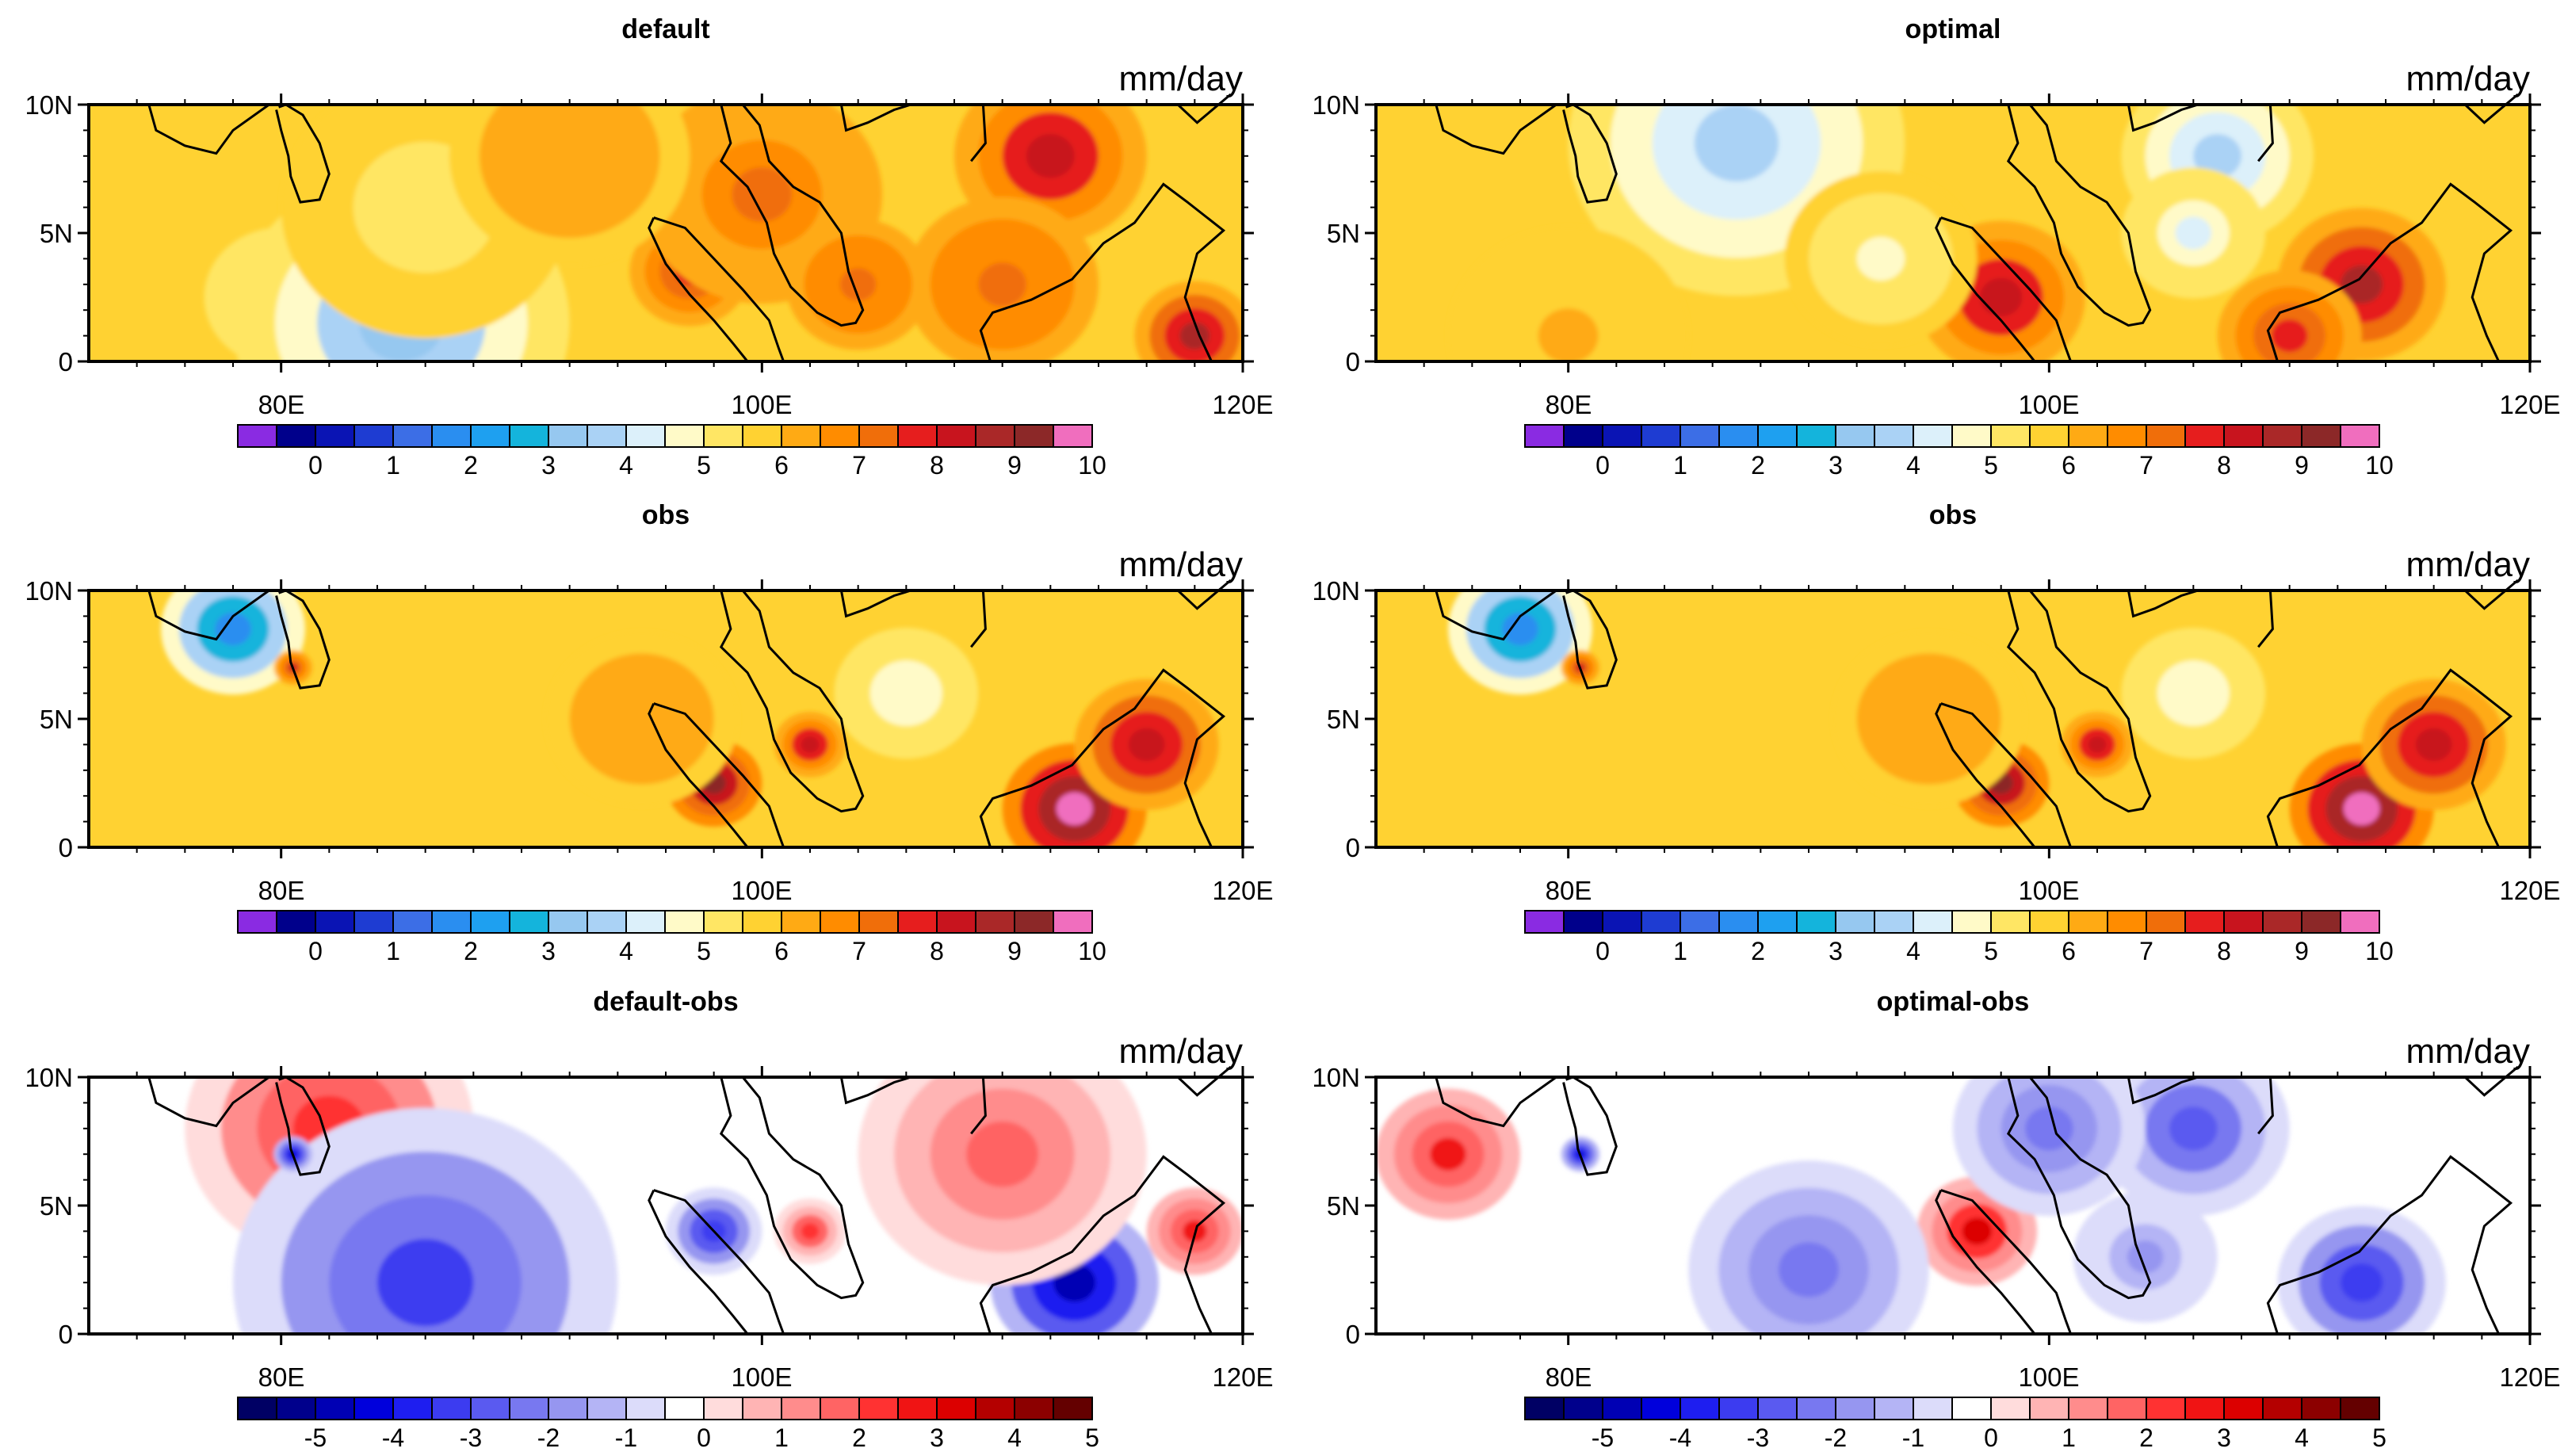 This screenshot has height=1456, width=2568. I want to click on panel-title: default, so click(665, 29).